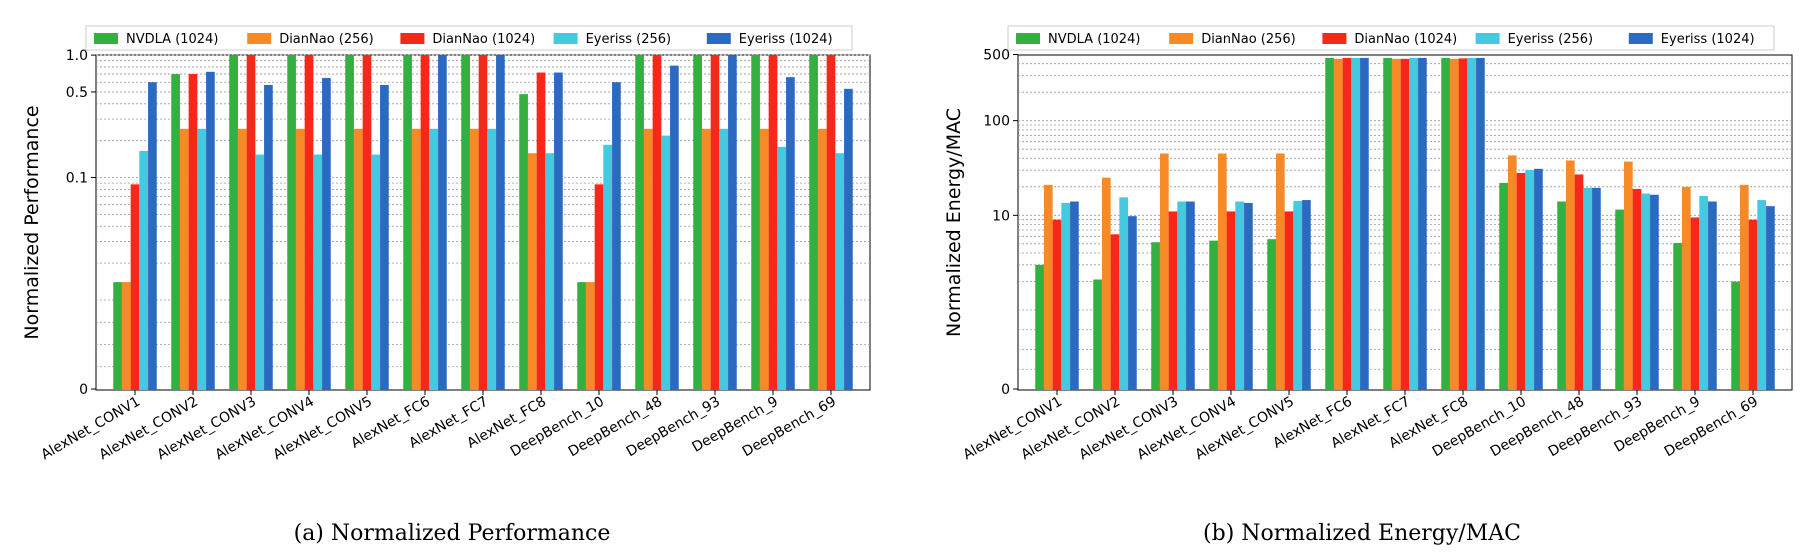  What do you see at coordinates (90, 429) in the screenshot?
I see `x-tick-label: AlexNet_CONV1` at bounding box center [90, 429].